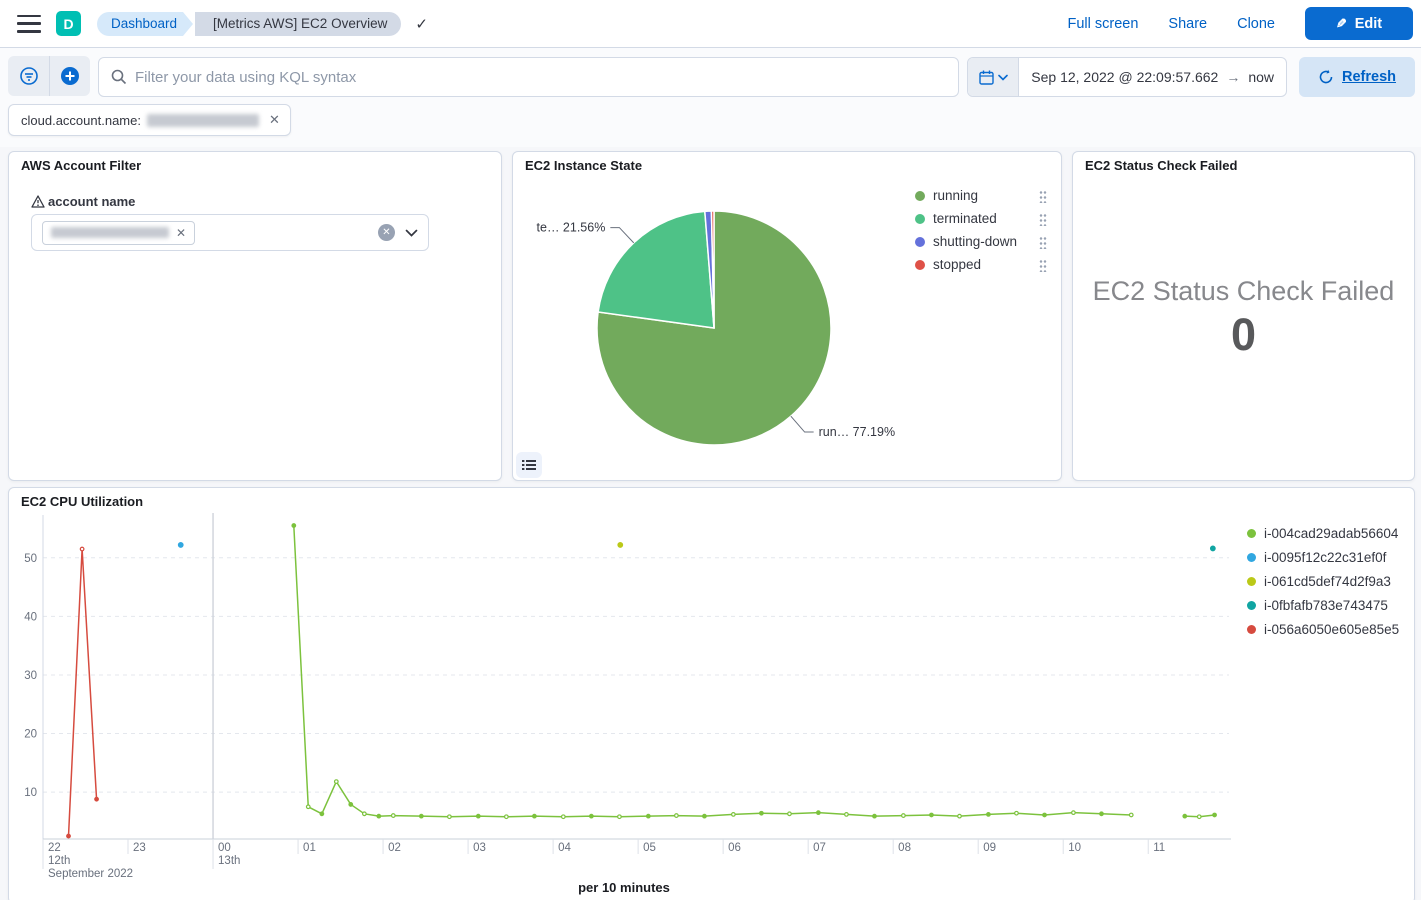  What do you see at coordinates (1125, 77) in the screenshot?
I see `time-start-value: Sep 12, 2022 @ 22:09:57.662` at bounding box center [1125, 77].